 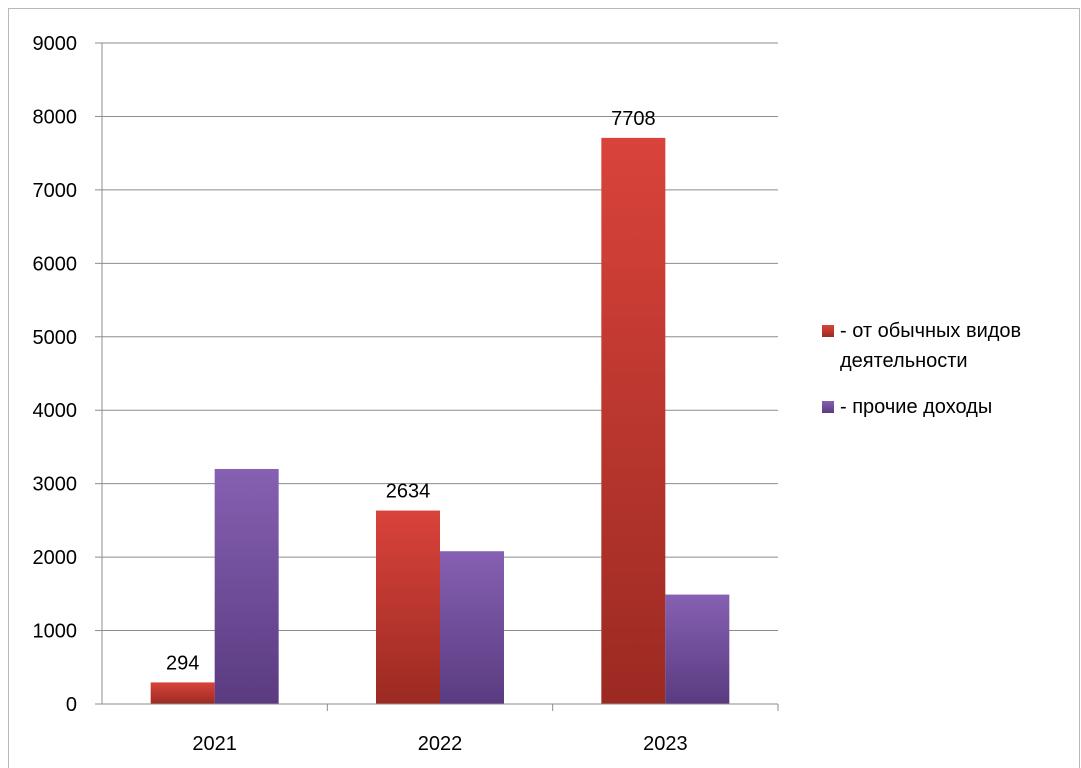 I want to click on y-tick-label: 3000, so click(x=55, y=485).